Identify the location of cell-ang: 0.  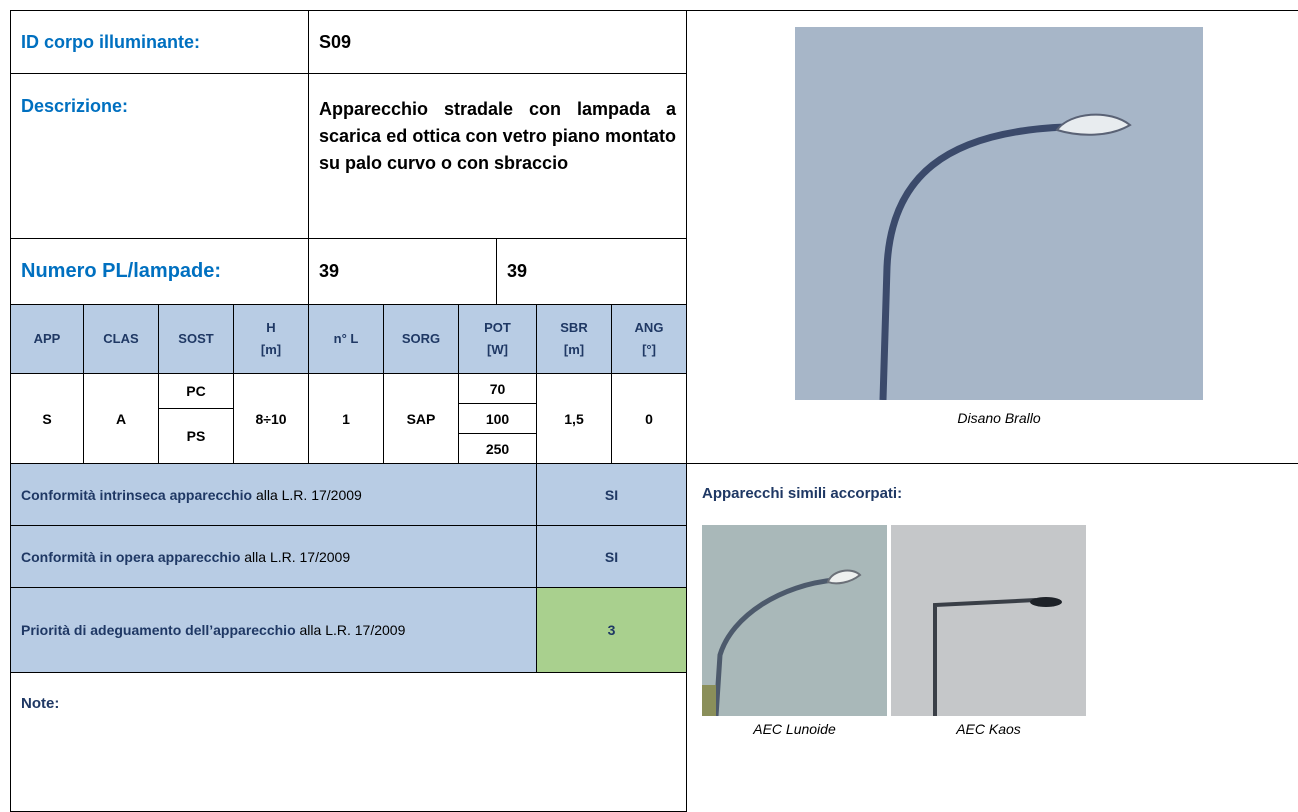
(649, 418).